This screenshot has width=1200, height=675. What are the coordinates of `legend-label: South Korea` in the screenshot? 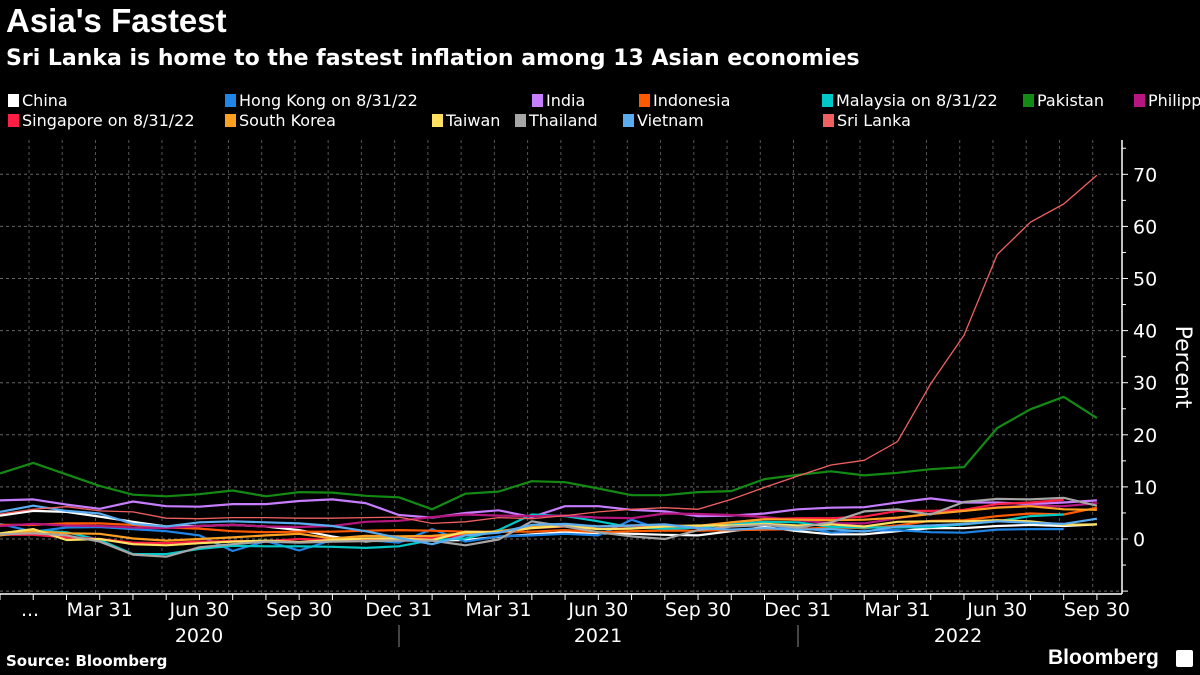 It's located at (287, 120).